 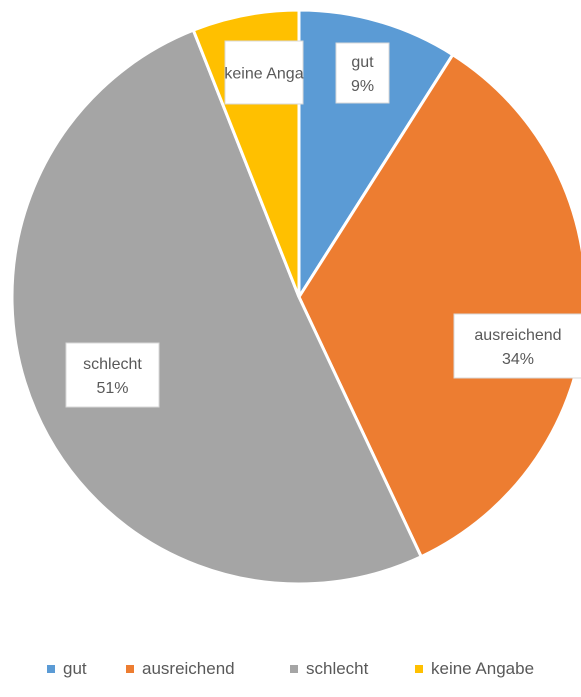 I want to click on data-label-name: keine Anga, so click(x=263, y=74).